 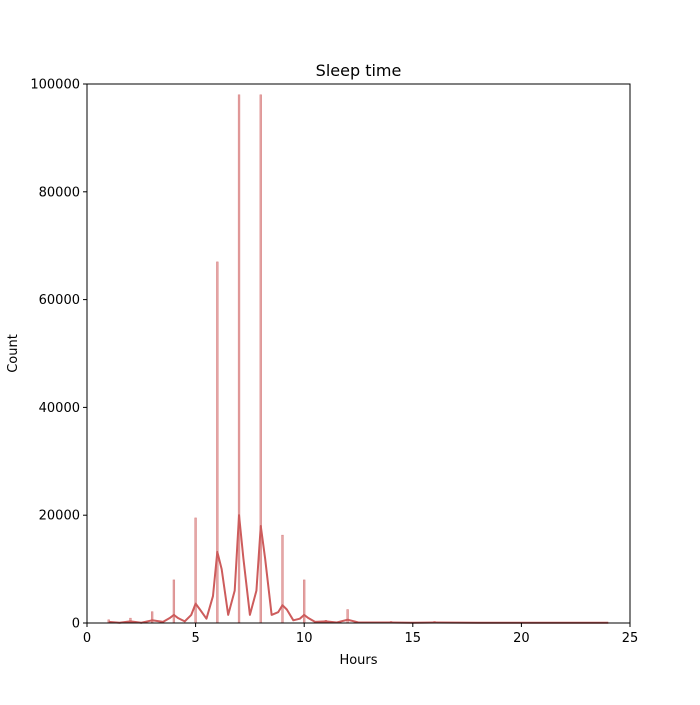 I want to click on y-tick-label: 0, so click(x=76, y=624).